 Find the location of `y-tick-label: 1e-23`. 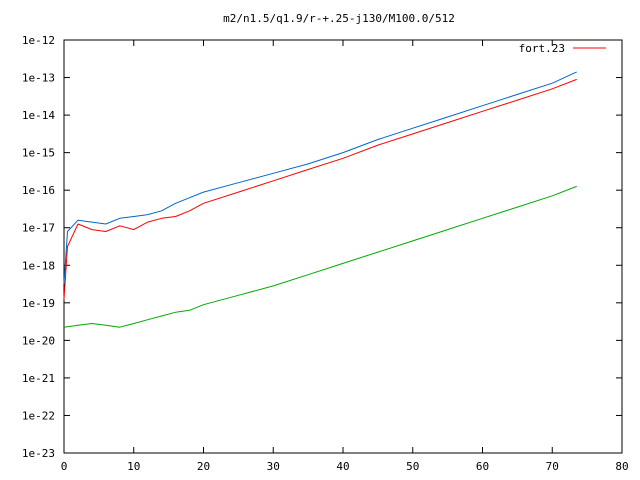

y-tick-label: 1e-23 is located at coordinates (38, 453).